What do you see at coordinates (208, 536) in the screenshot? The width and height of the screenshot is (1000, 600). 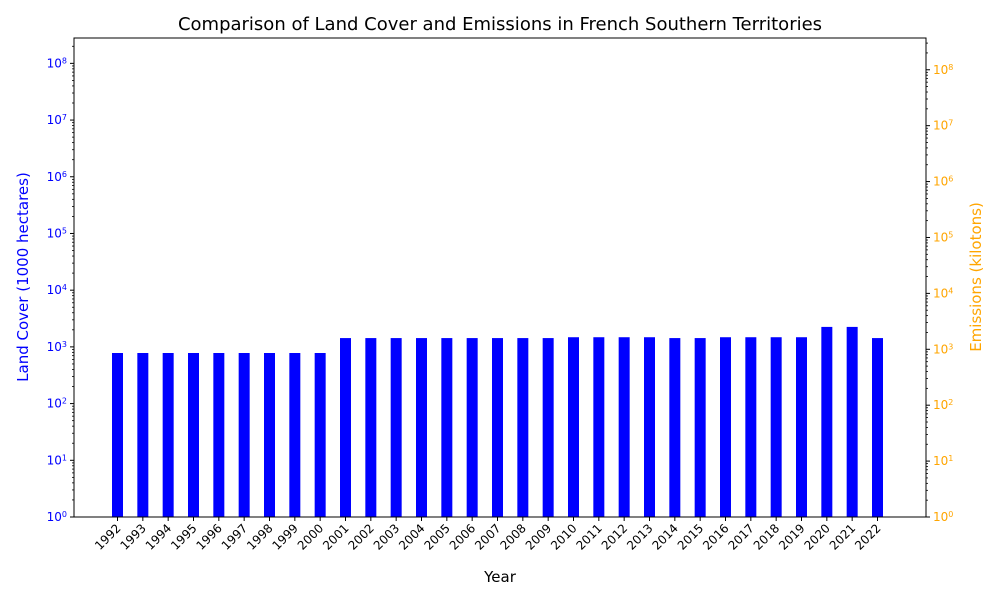 I see `x-tick-label: 1996` at bounding box center [208, 536].